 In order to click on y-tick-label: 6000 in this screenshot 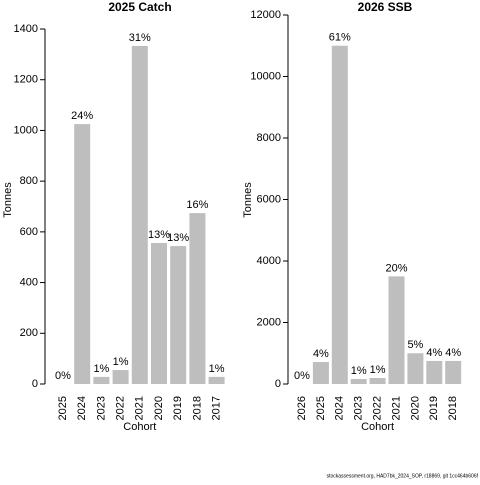, I will do `click(269, 199)`.